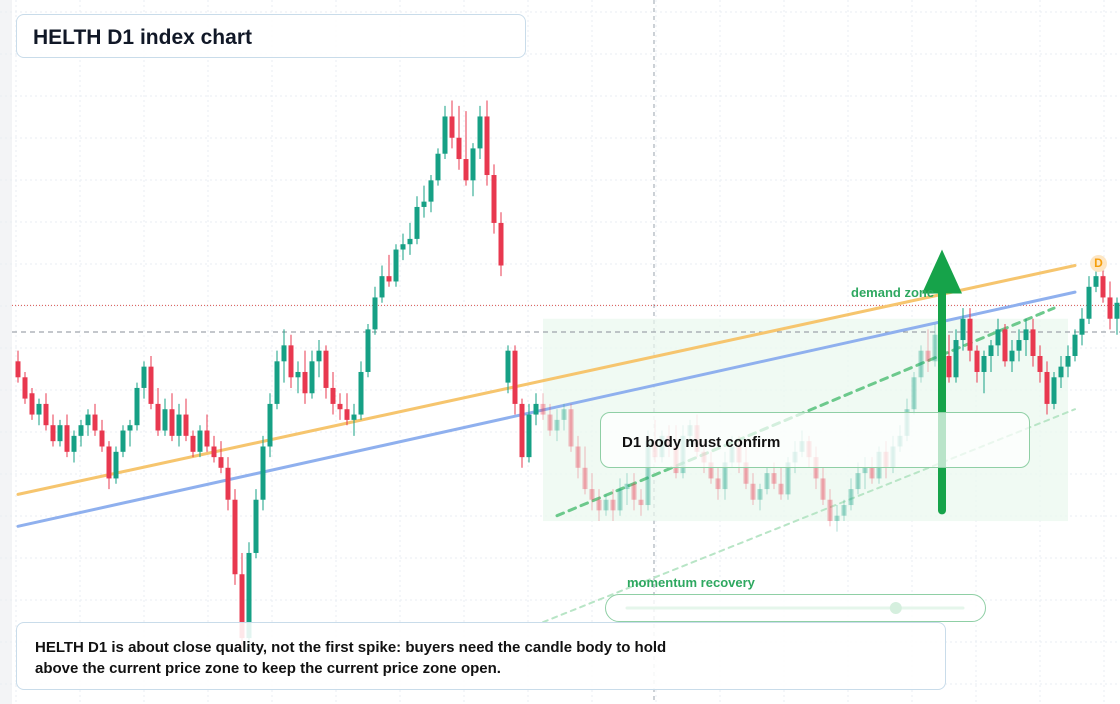 This screenshot has width=1120, height=704. What do you see at coordinates (893, 292) in the screenshot?
I see `demand-zone-label: demand zone` at bounding box center [893, 292].